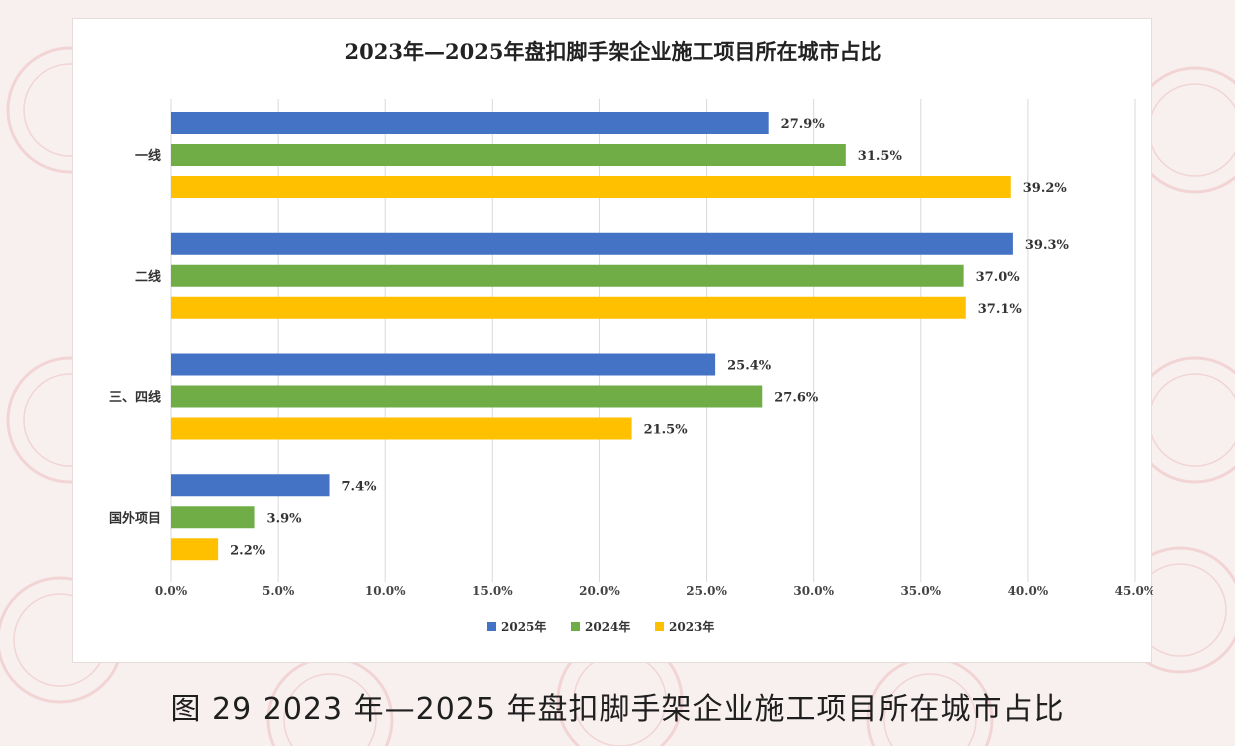  I want to click on data-label: 21.5%, so click(666, 430).